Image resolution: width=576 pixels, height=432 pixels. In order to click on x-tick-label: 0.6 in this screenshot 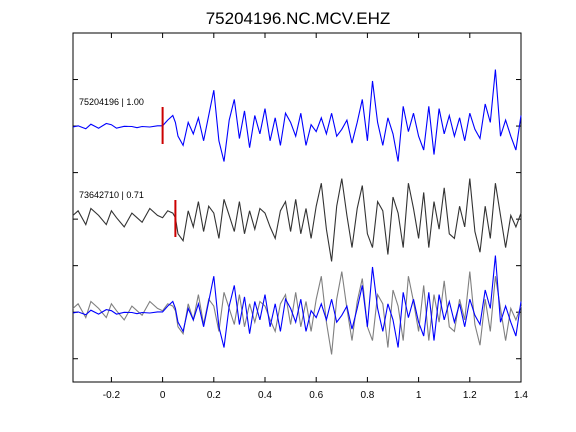, I will do `click(316, 395)`.